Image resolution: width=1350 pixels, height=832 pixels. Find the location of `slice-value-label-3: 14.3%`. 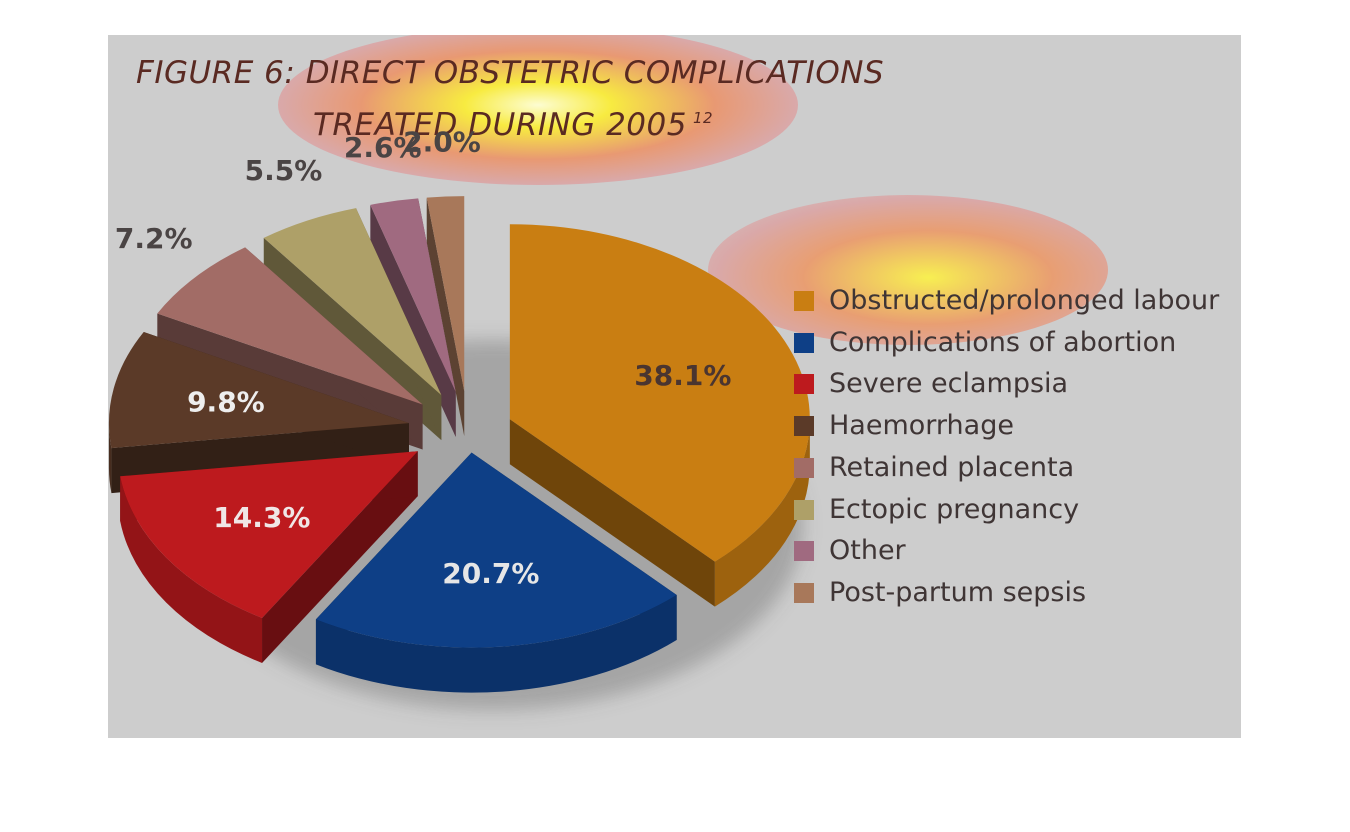

slice-value-label-3: 14.3% is located at coordinates (261, 517).